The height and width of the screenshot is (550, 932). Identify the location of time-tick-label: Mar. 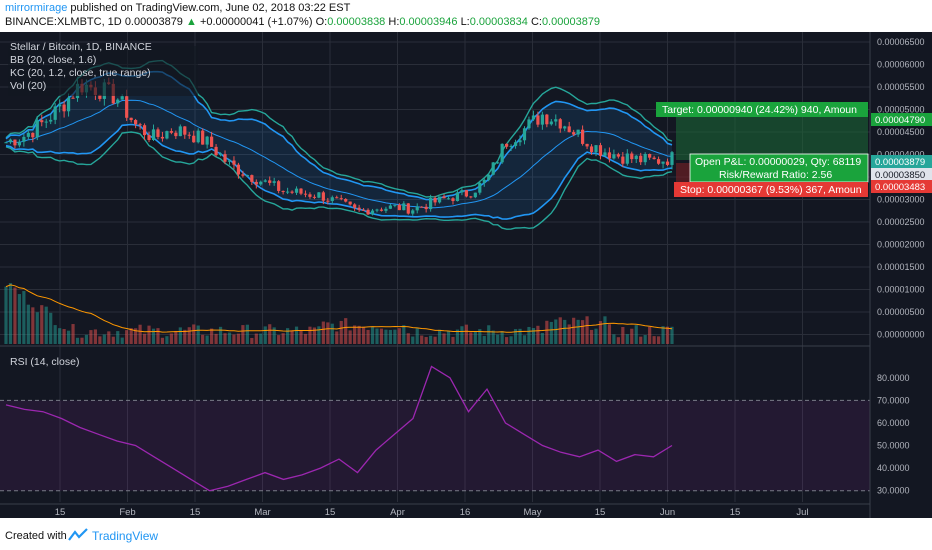
(262, 512).